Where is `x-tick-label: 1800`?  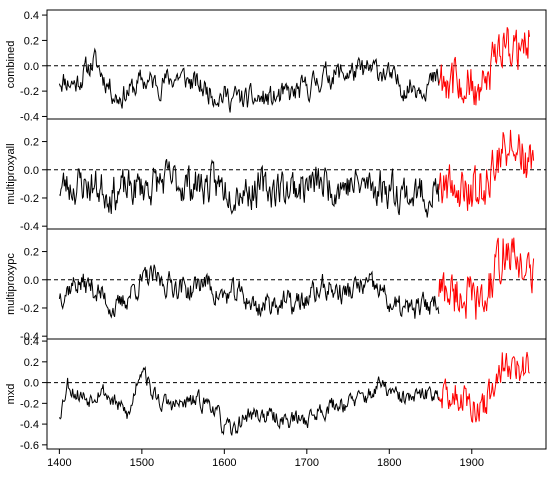 x-tick-label: 1800 is located at coordinates (389, 463).